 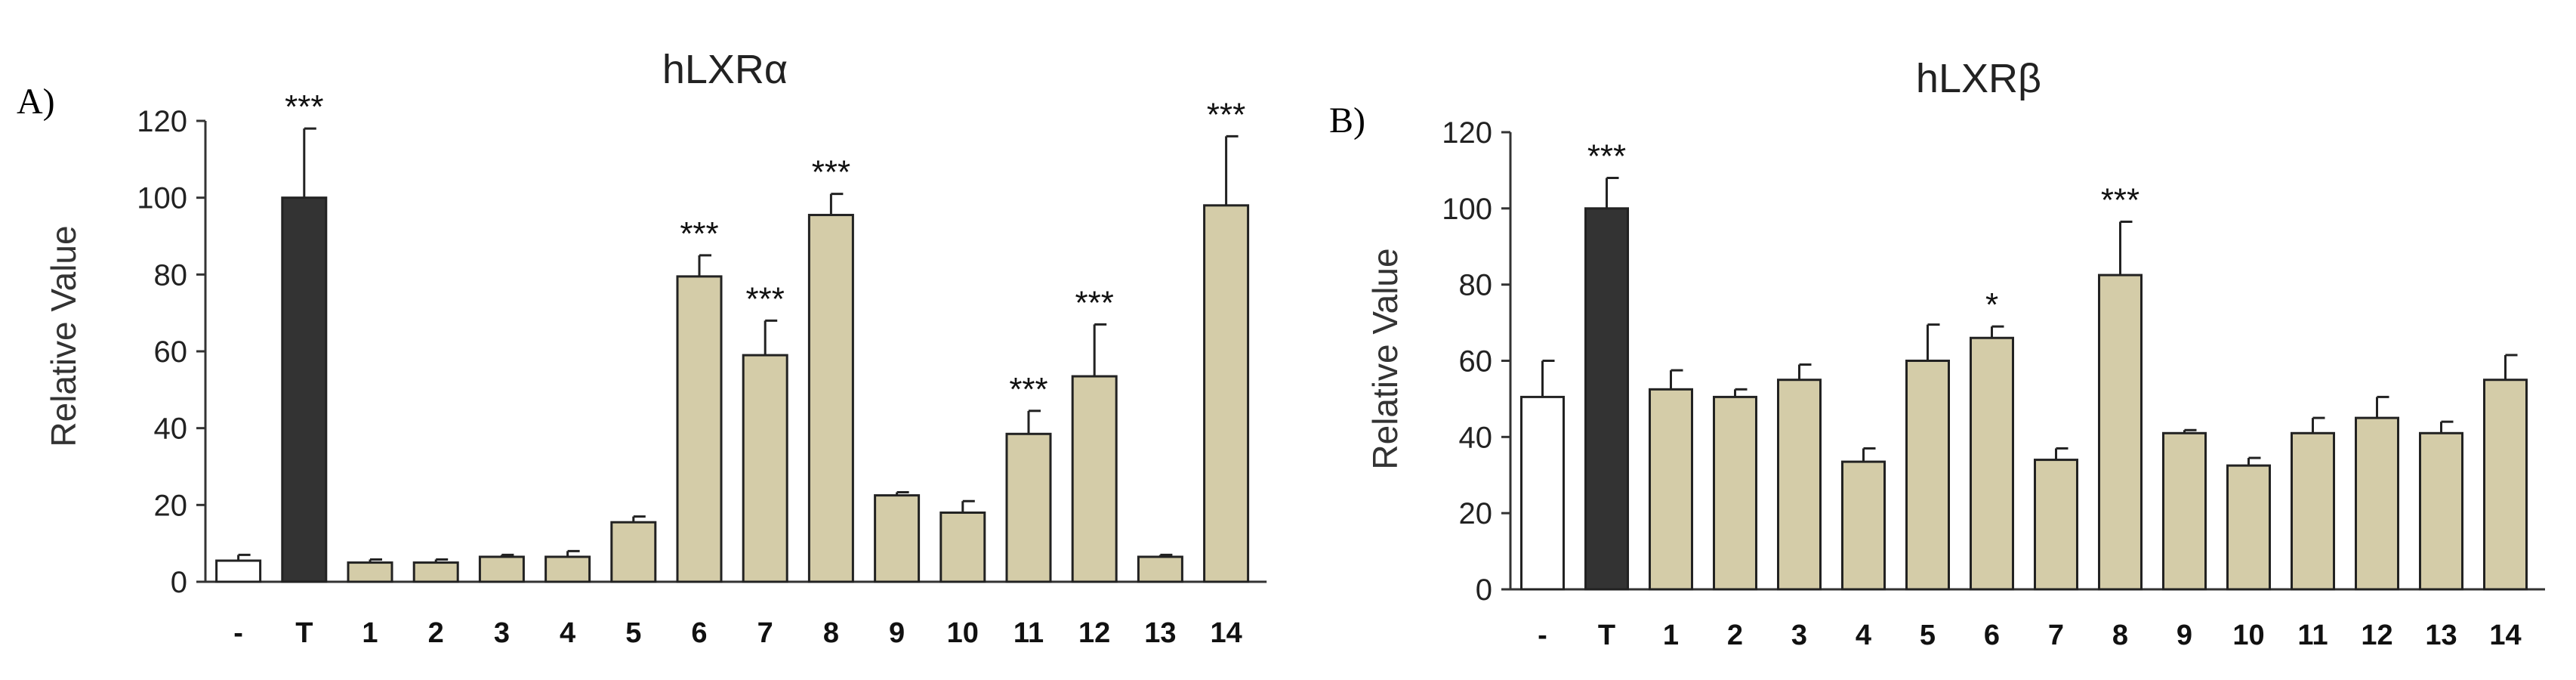 What do you see at coordinates (725, 69) in the screenshot?
I see `chart-title: hLXRα` at bounding box center [725, 69].